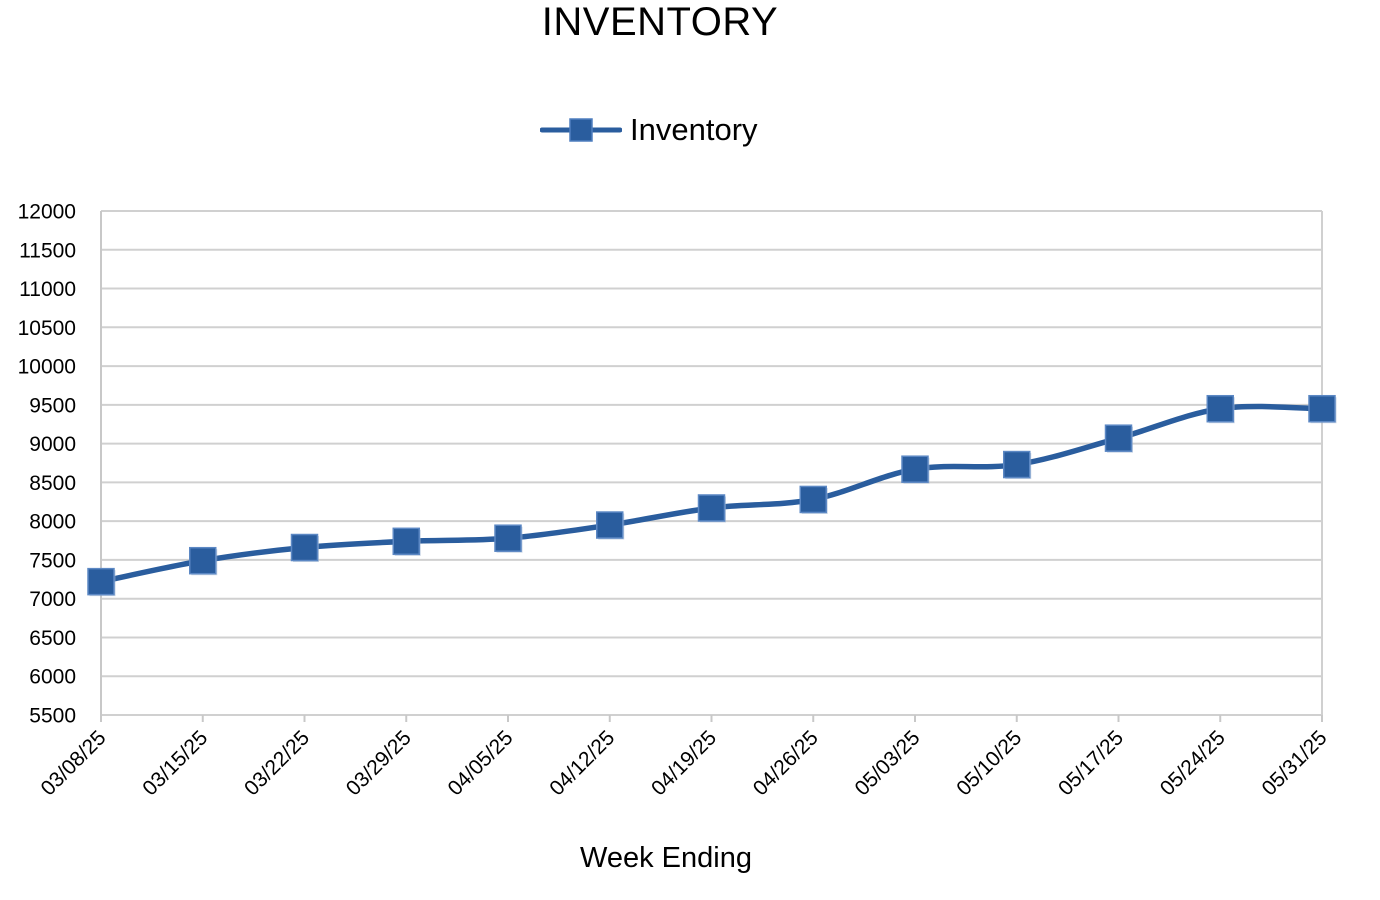  Describe the element at coordinates (1091, 763) in the screenshot. I see `x-tick-label: 05/17/25` at that location.